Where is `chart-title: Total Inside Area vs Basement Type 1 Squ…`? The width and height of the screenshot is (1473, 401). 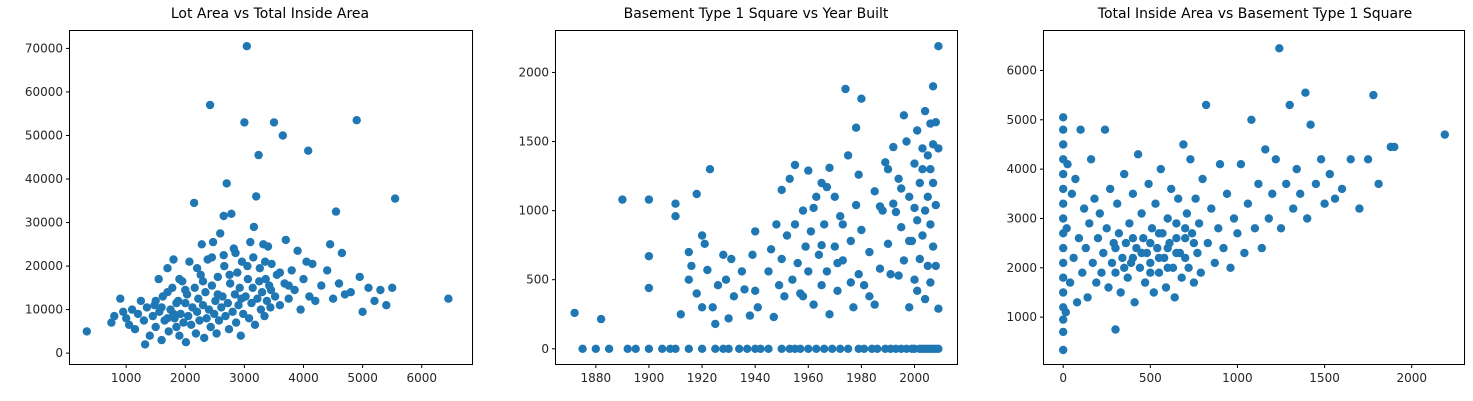 chart-title: Total Inside Area vs Basement Type 1 Squ… is located at coordinates (1254, 14).